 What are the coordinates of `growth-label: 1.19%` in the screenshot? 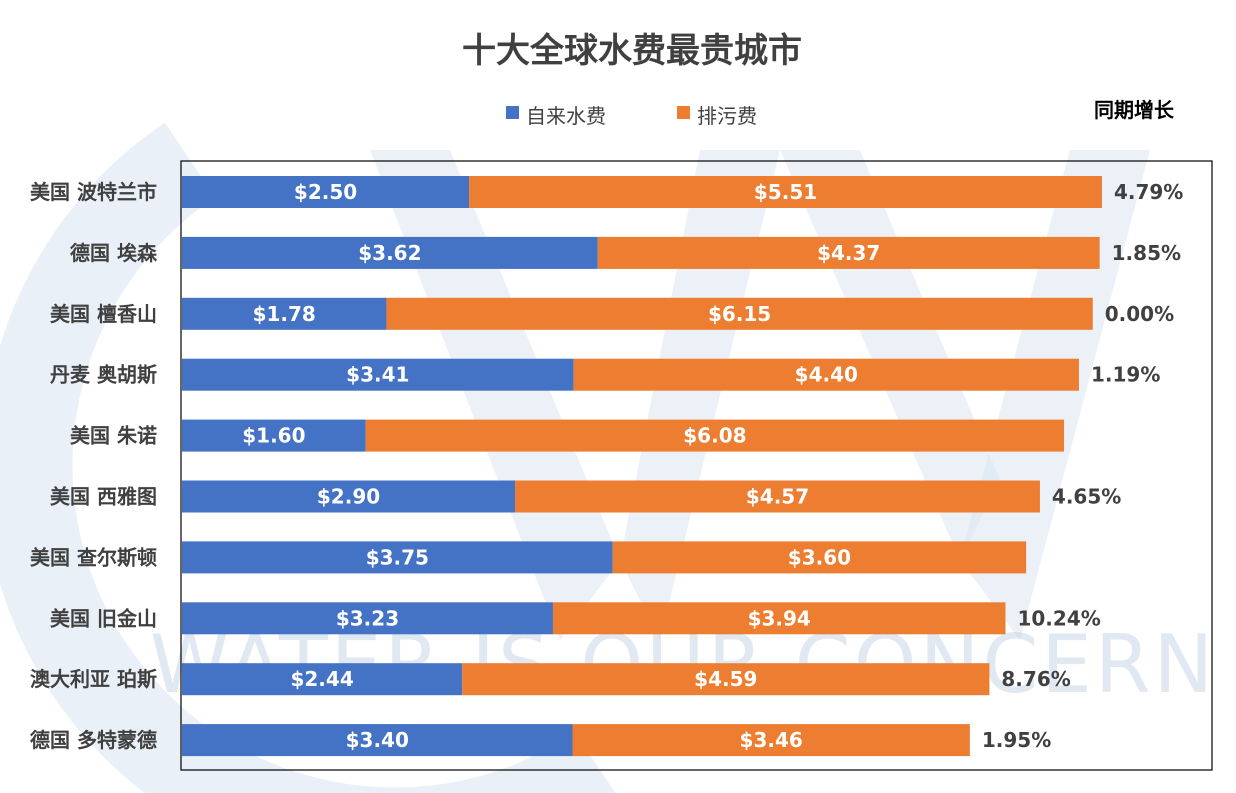 It's located at (1125, 375).